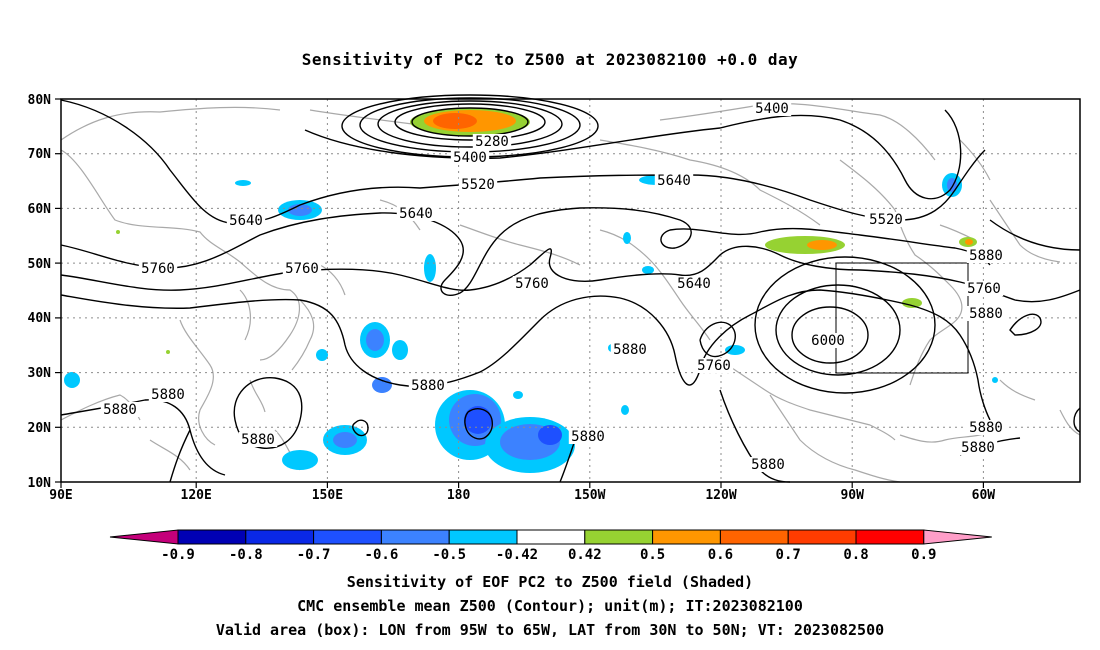  Describe the element at coordinates (40, 373) in the screenshot. I see `lat-tick-label: 30N` at that location.